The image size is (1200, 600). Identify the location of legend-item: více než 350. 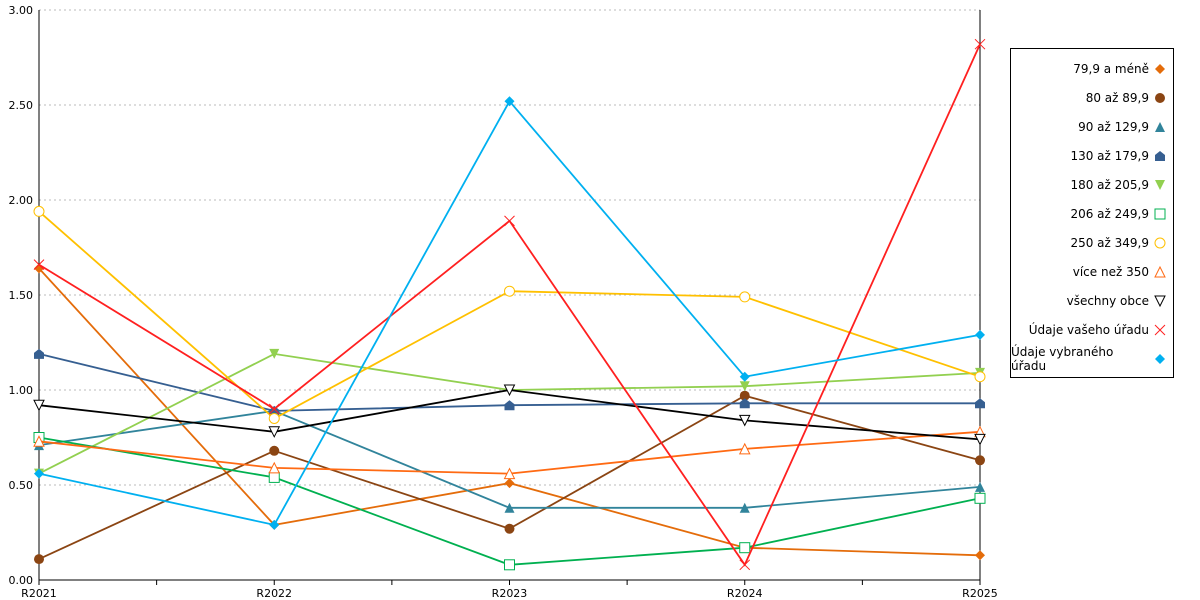
(1120, 272).